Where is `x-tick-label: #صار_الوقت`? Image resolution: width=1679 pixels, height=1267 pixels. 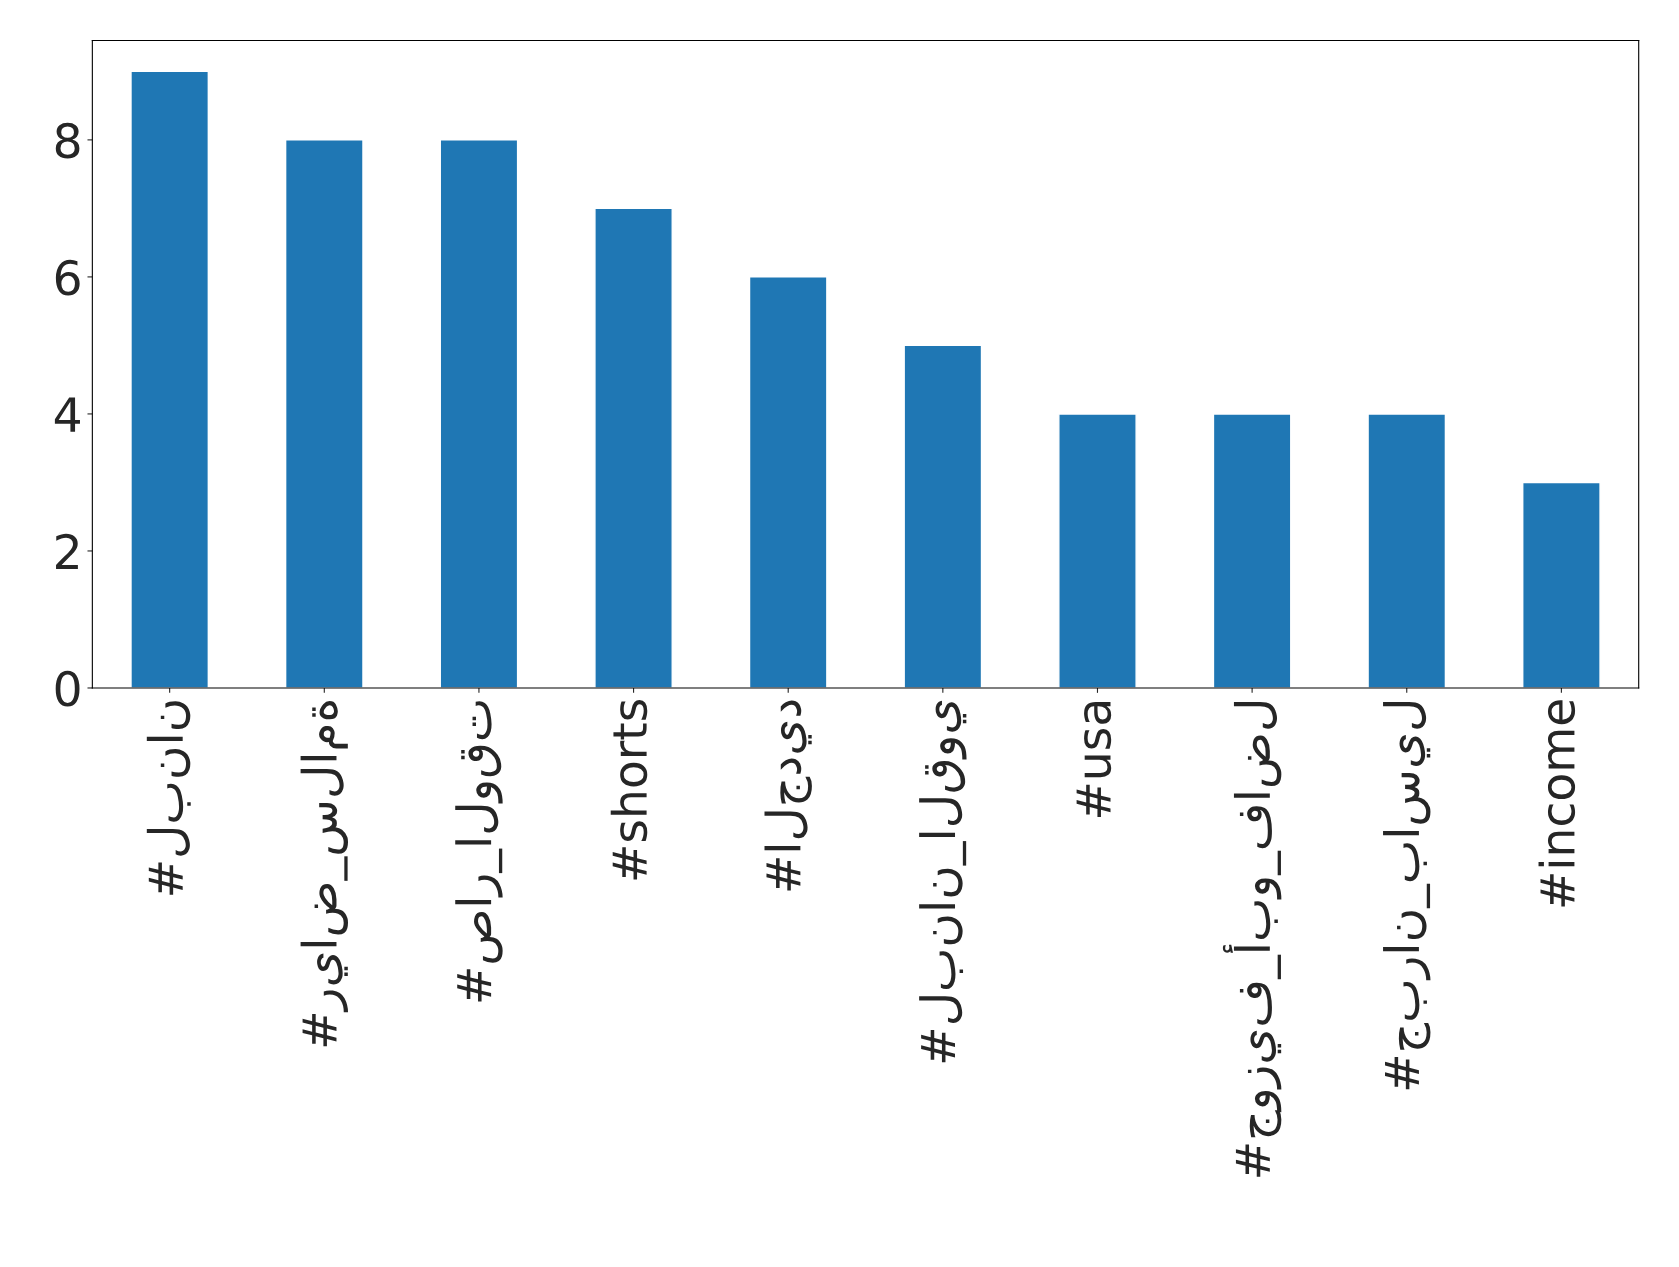
x-tick-label: #صار_الوقت is located at coordinates (479, 851).